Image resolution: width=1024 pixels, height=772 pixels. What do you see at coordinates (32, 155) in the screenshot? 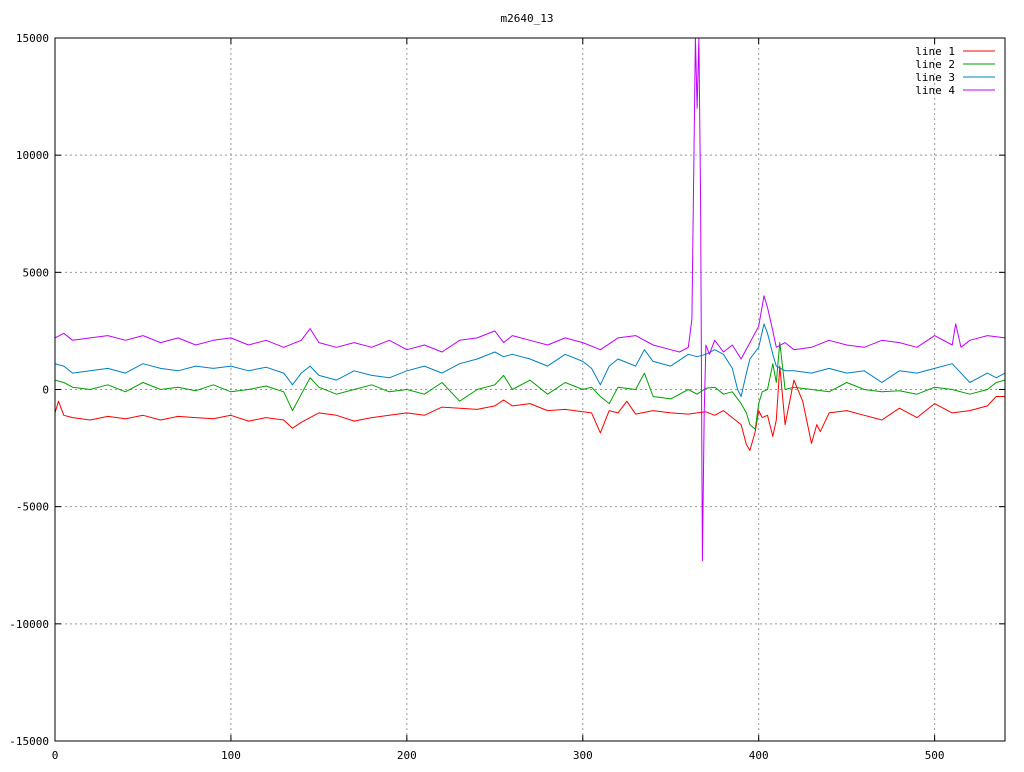
I see `y-tick-label: 10000` at bounding box center [32, 155].